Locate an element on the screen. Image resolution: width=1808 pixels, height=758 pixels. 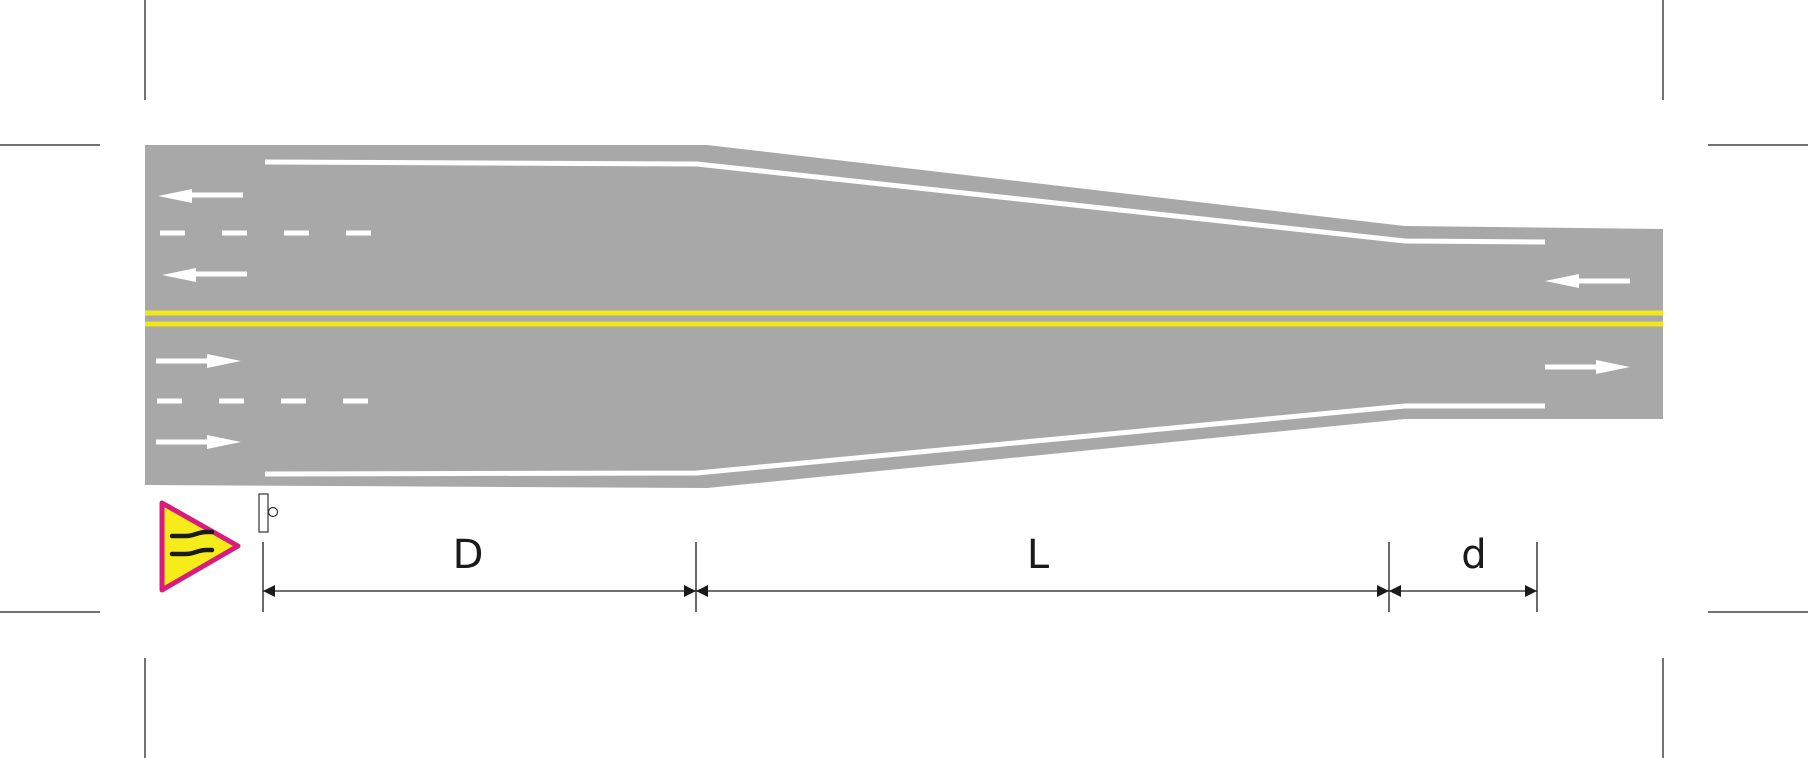
dimension-label-taper: L is located at coordinates (1038, 555).